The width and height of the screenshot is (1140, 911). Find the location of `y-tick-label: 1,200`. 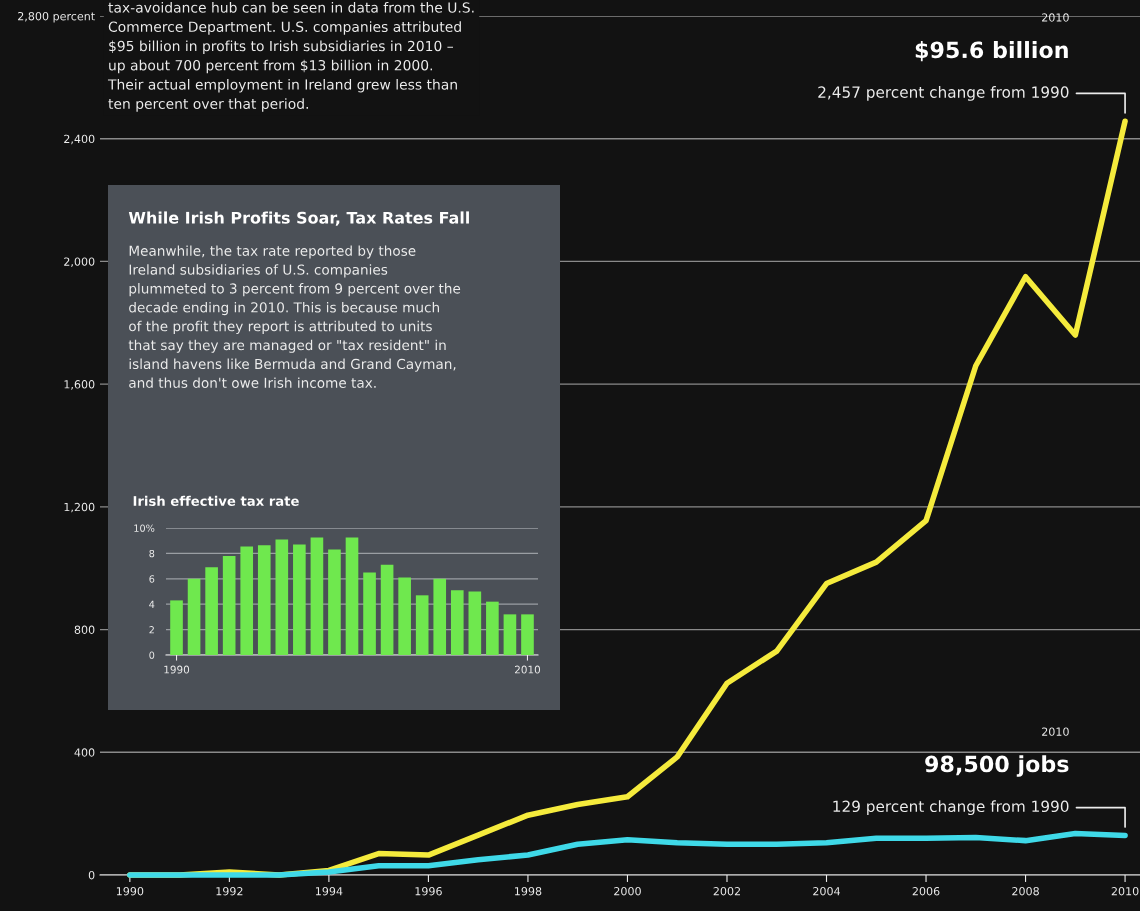

y-tick-label: 1,200 is located at coordinates (79, 507).